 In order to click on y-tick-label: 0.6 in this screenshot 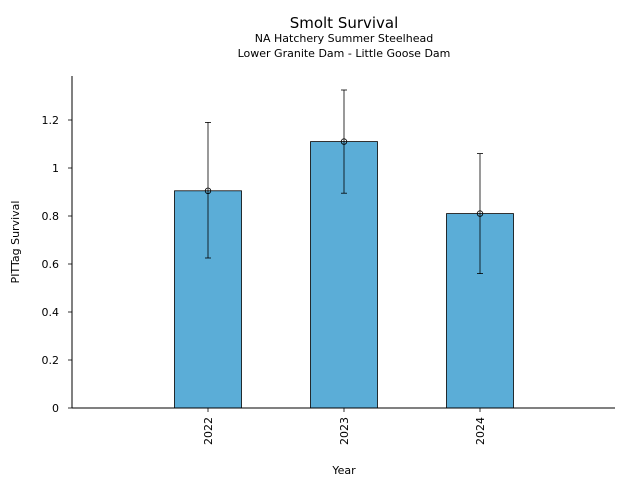, I will do `click(51, 264)`.